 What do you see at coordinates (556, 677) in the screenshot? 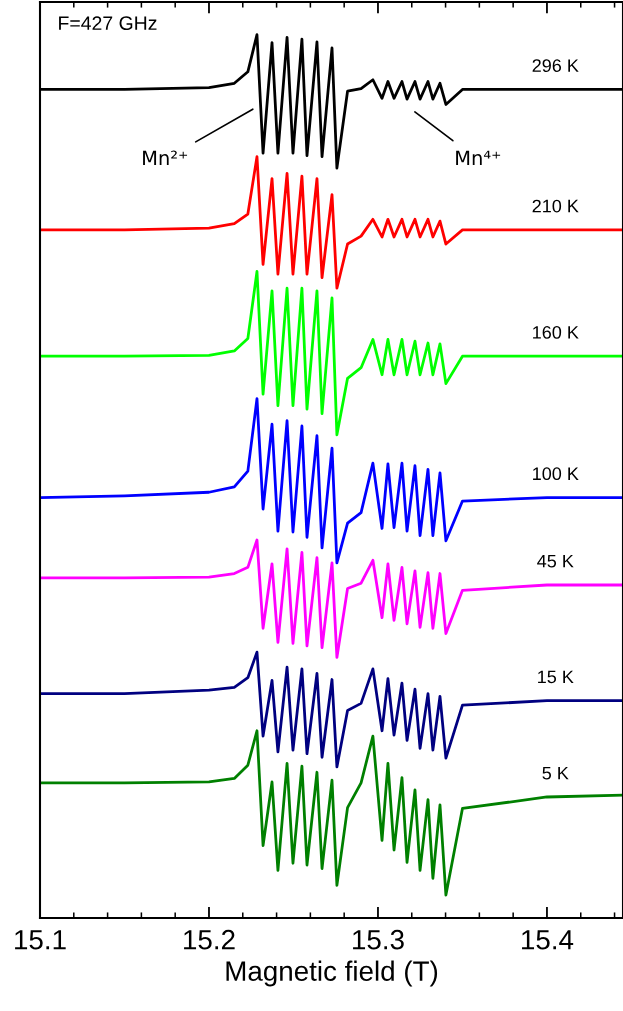
I see `series-label: 15 K` at bounding box center [556, 677].